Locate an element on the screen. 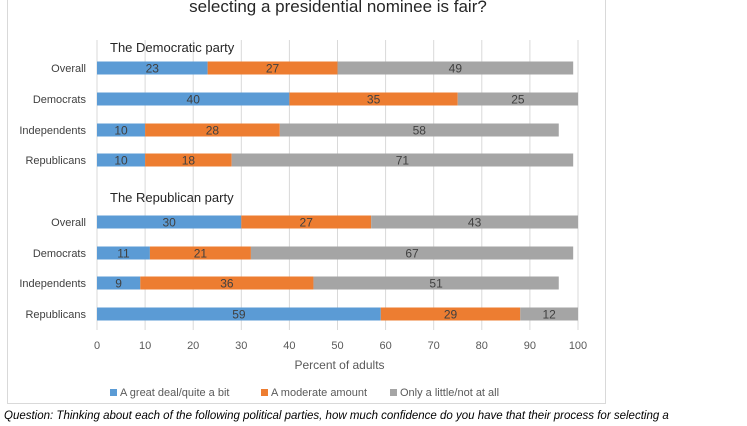 The width and height of the screenshot is (747, 426). data-label: 18 is located at coordinates (189, 161).